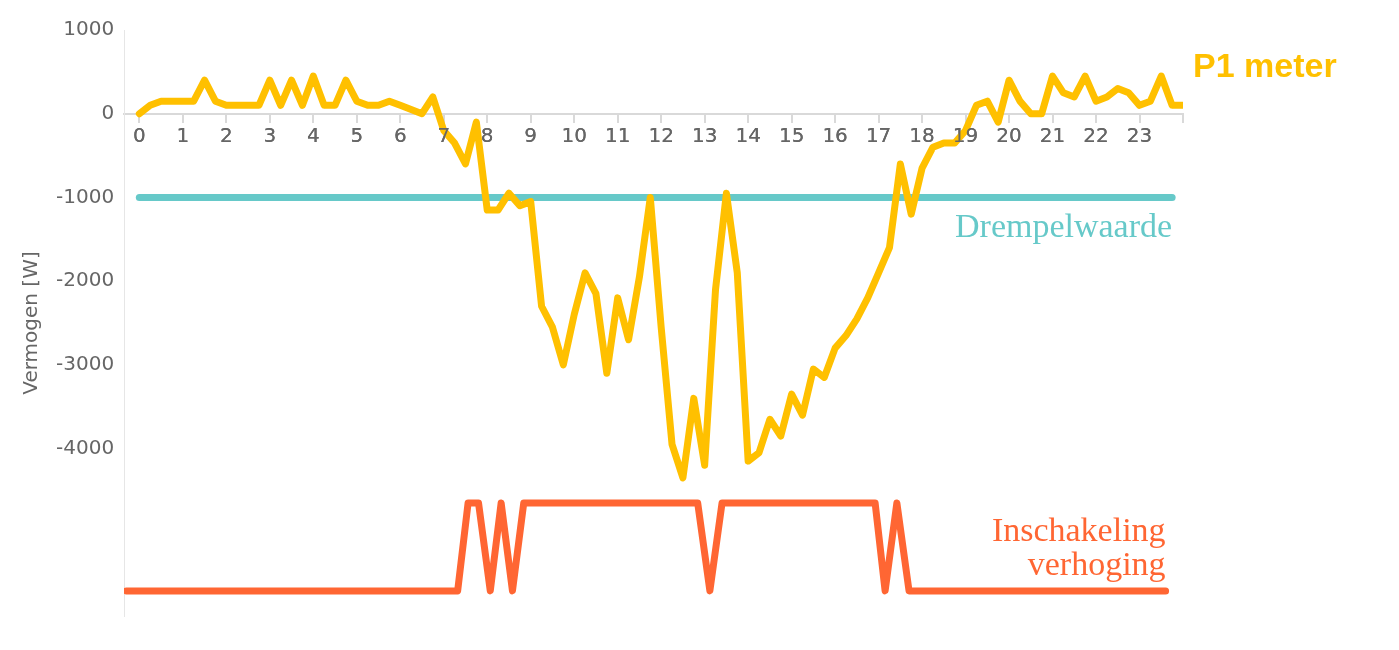 The height and width of the screenshot is (650, 1399). Describe the element at coordinates (574, 134) in the screenshot. I see `x-tick-label: 10` at that location.